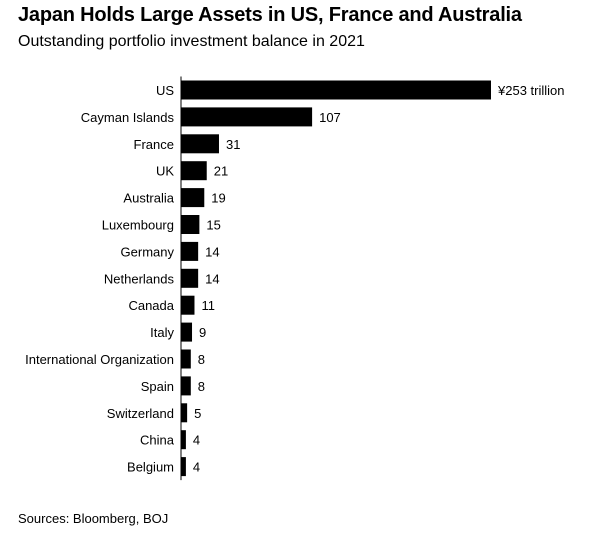 The height and width of the screenshot is (540, 600). I want to click on category-label-italy: Italy, so click(162, 332).